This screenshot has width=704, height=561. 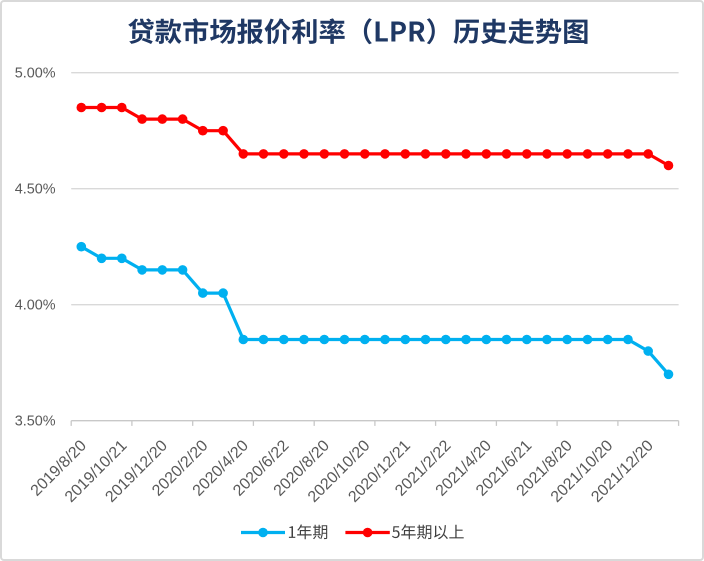 What do you see at coordinates (35, 190) in the screenshot?
I see `svg-text: 4.50%` at bounding box center [35, 190].